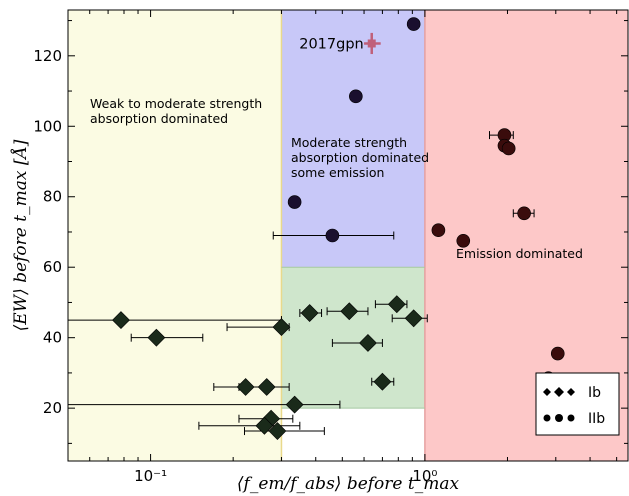 The height and width of the screenshot is (496, 629). I want to click on x-axis-label: ⟨f_em/f_abs⟩ before t_max, so click(348, 484).